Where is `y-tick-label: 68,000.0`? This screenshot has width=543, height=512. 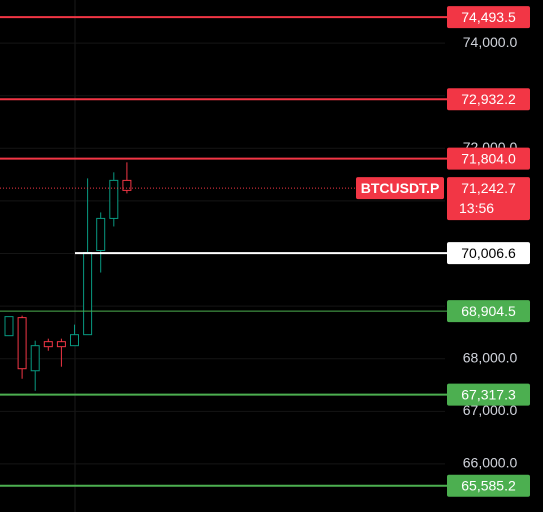
y-tick-label: 68,000.0 is located at coordinates (490, 357).